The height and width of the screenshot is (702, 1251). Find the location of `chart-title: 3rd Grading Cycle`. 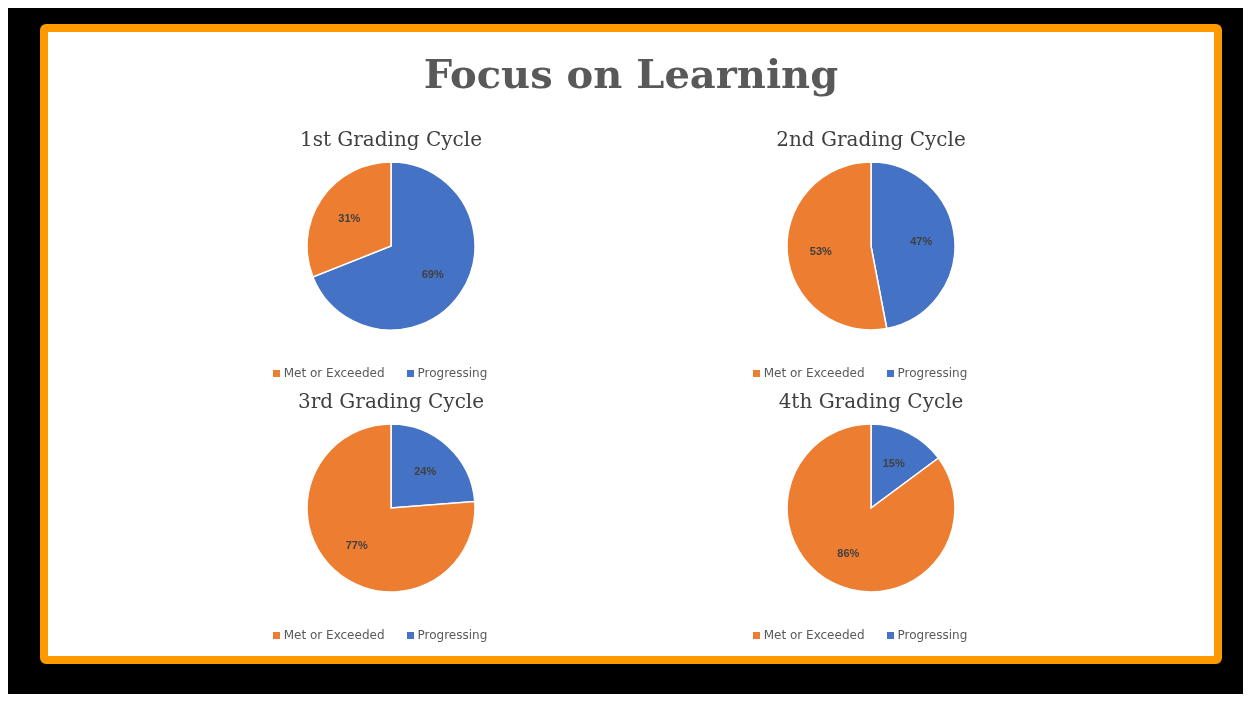

chart-title: 3rd Grading Cycle is located at coordinates (391, 401).